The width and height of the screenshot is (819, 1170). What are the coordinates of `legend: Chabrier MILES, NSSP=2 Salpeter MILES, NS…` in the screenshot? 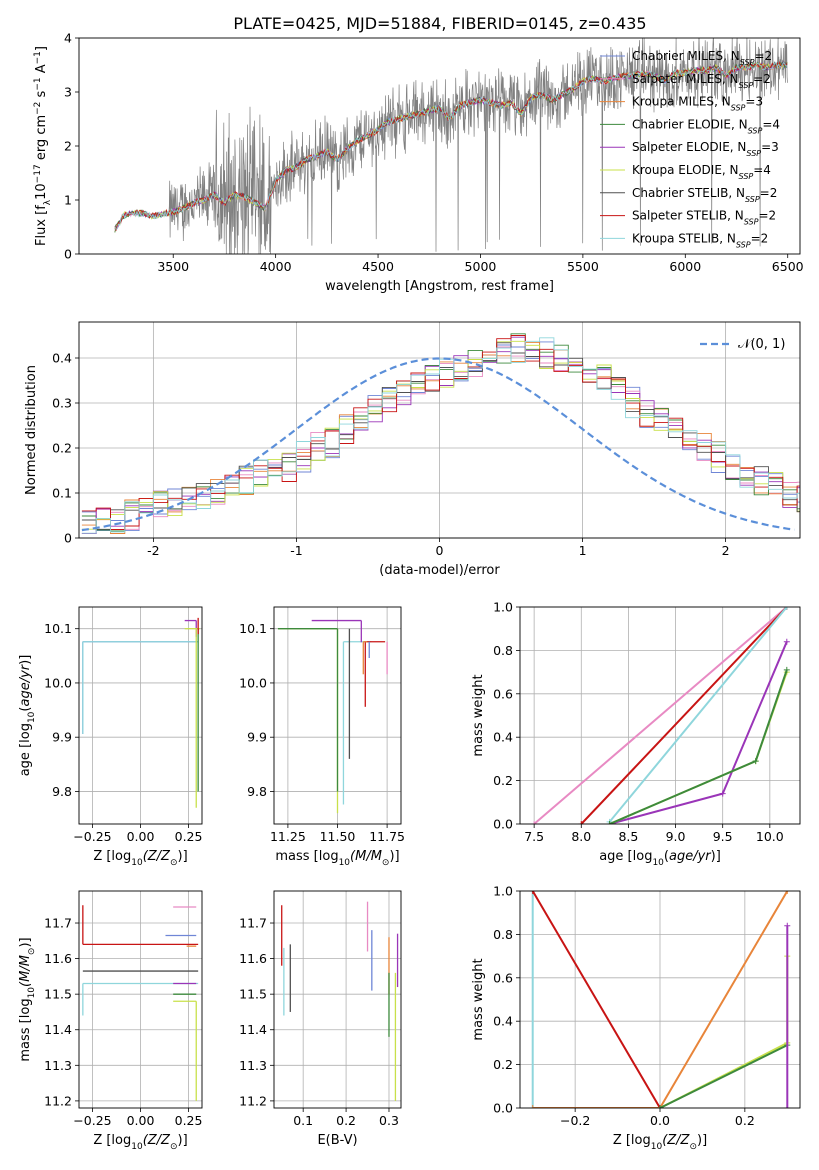 It's located at (690, 149).